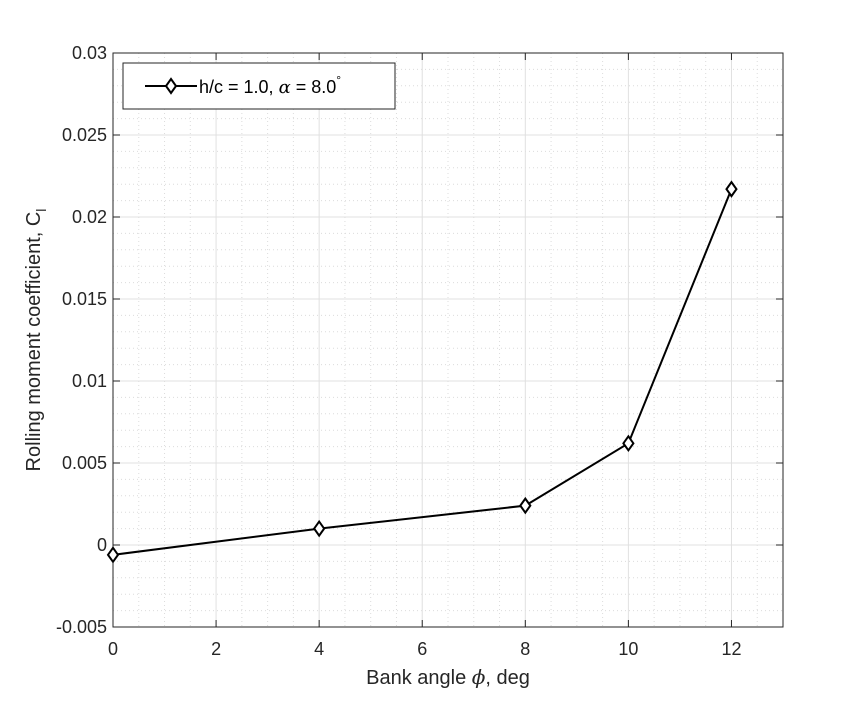  Describe the element at coordinates (36, 340) in the screenshot. I see `y-axis-label: Rolling moment coefficient, Cl` at that location.